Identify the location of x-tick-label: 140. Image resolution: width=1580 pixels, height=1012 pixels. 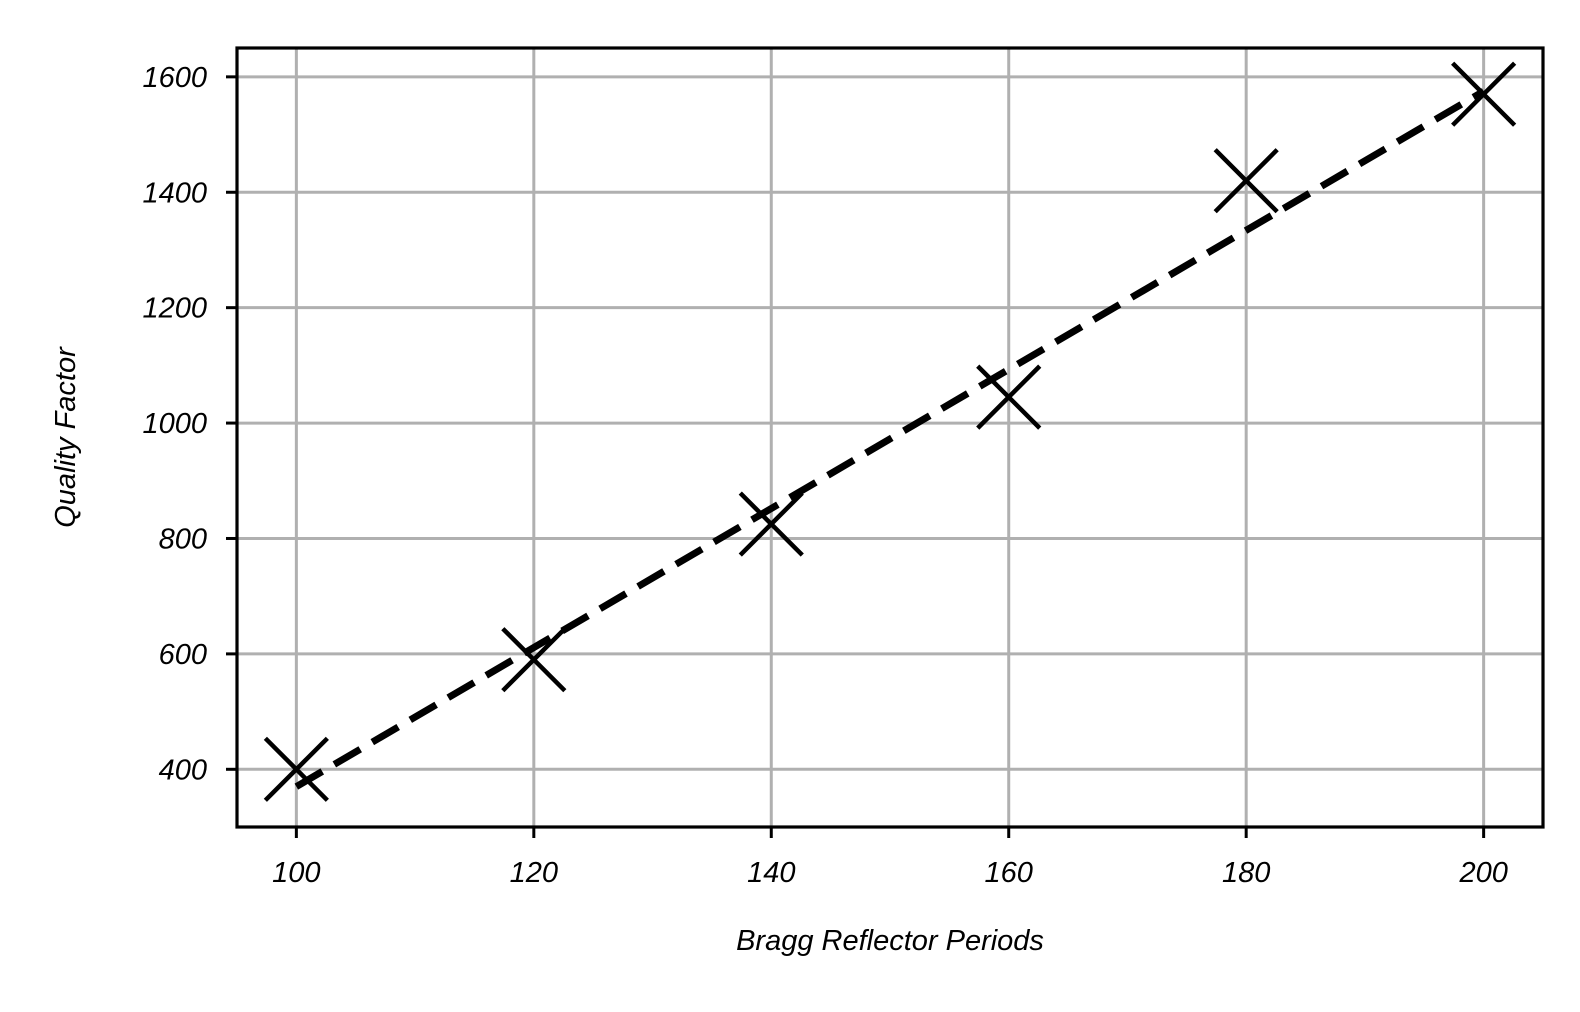
(771, 873).